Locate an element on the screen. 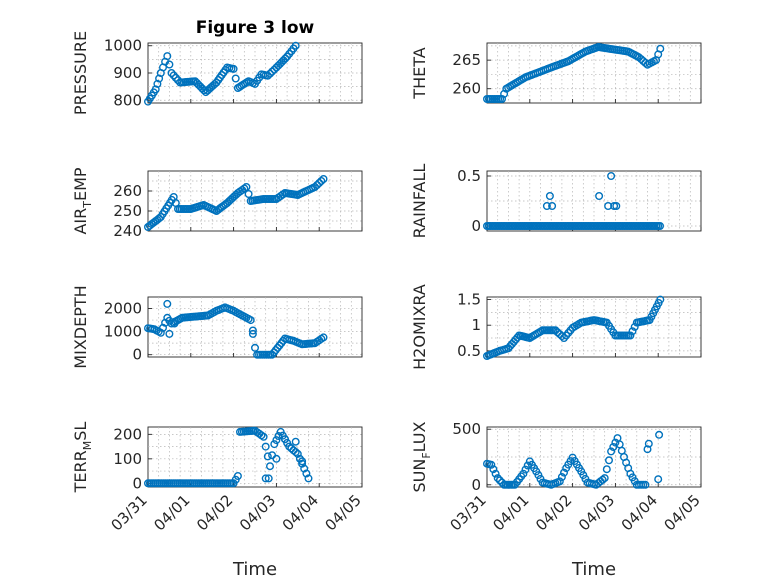 Image resolution: width=778 pixels, height=583 pixels. y-axis-label: PRESSURE is located at coordinates (80, 73).